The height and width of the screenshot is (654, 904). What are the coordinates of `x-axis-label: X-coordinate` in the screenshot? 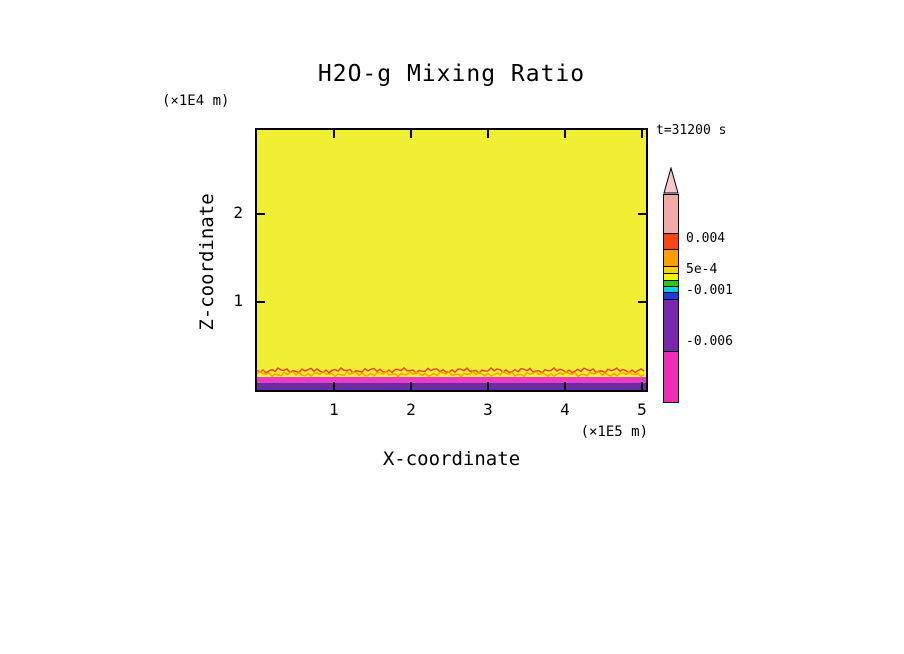 It's located at (451, 459).